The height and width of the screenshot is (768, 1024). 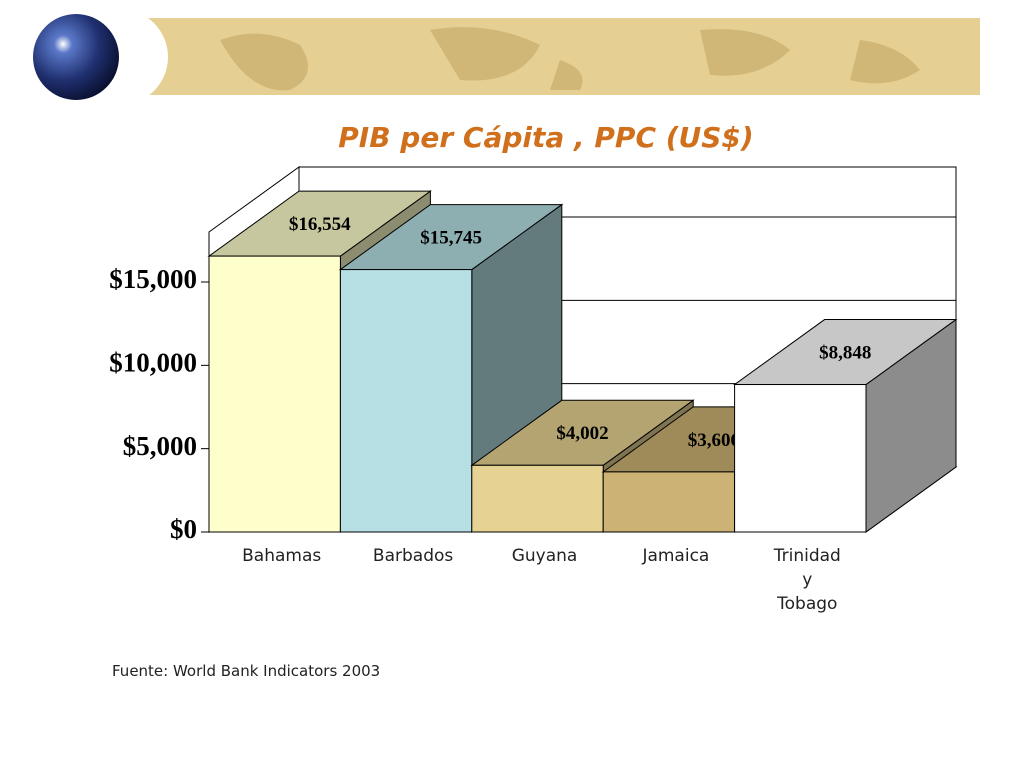 I want to click on globe, so click(x=76, y=57).